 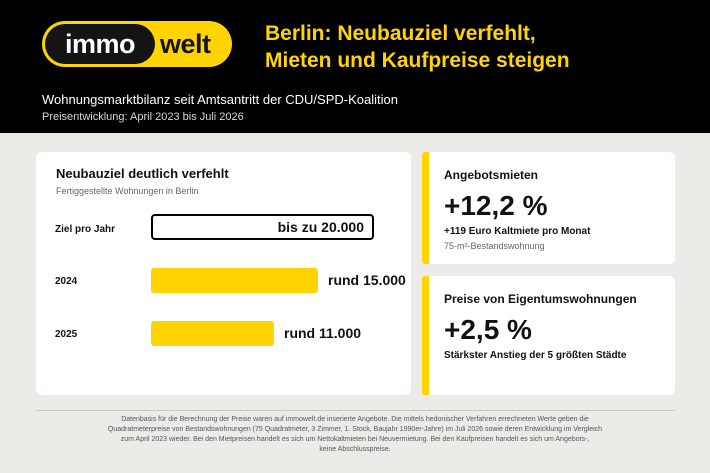 What do you see at coordinates (496, 205) in the screenshot?
I see `rent-card-value: +12,2 %` at bounding box center [496, 205].